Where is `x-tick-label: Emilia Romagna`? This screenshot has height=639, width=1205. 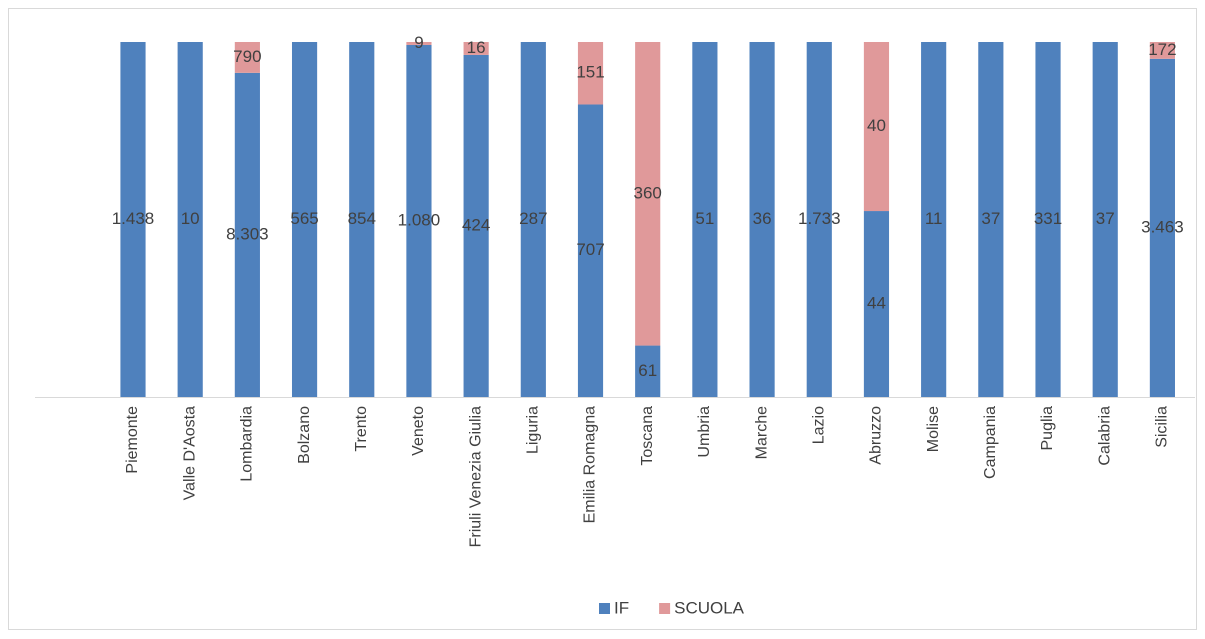 x-tick-label: Emilia Romagna is located at coordinates (590, 464).